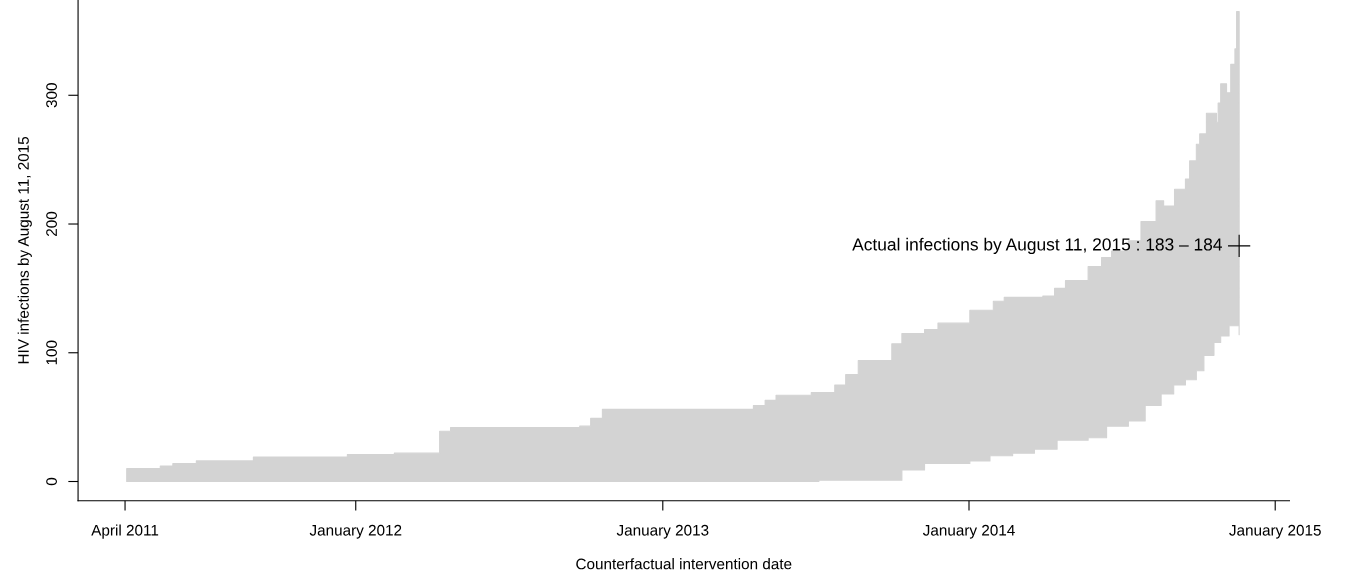 This screenshot has width=1346, height=574. I want to click on y-tick-label: 100, so click(51, 352).